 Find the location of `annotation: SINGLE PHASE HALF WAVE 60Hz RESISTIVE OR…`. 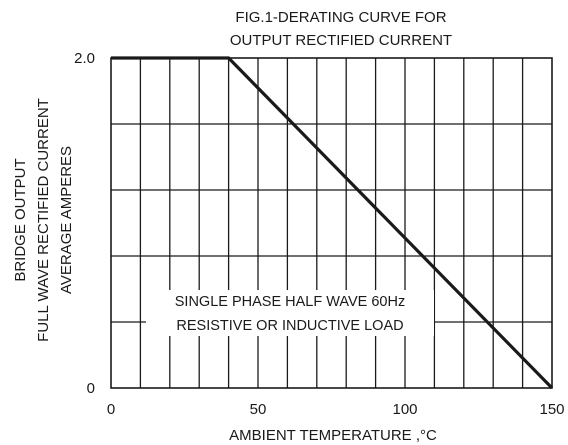

annotation: SINGLE PHASE HALF WAVE 60Hz RESISTIVE OR… is located at coordinates (290, 313).